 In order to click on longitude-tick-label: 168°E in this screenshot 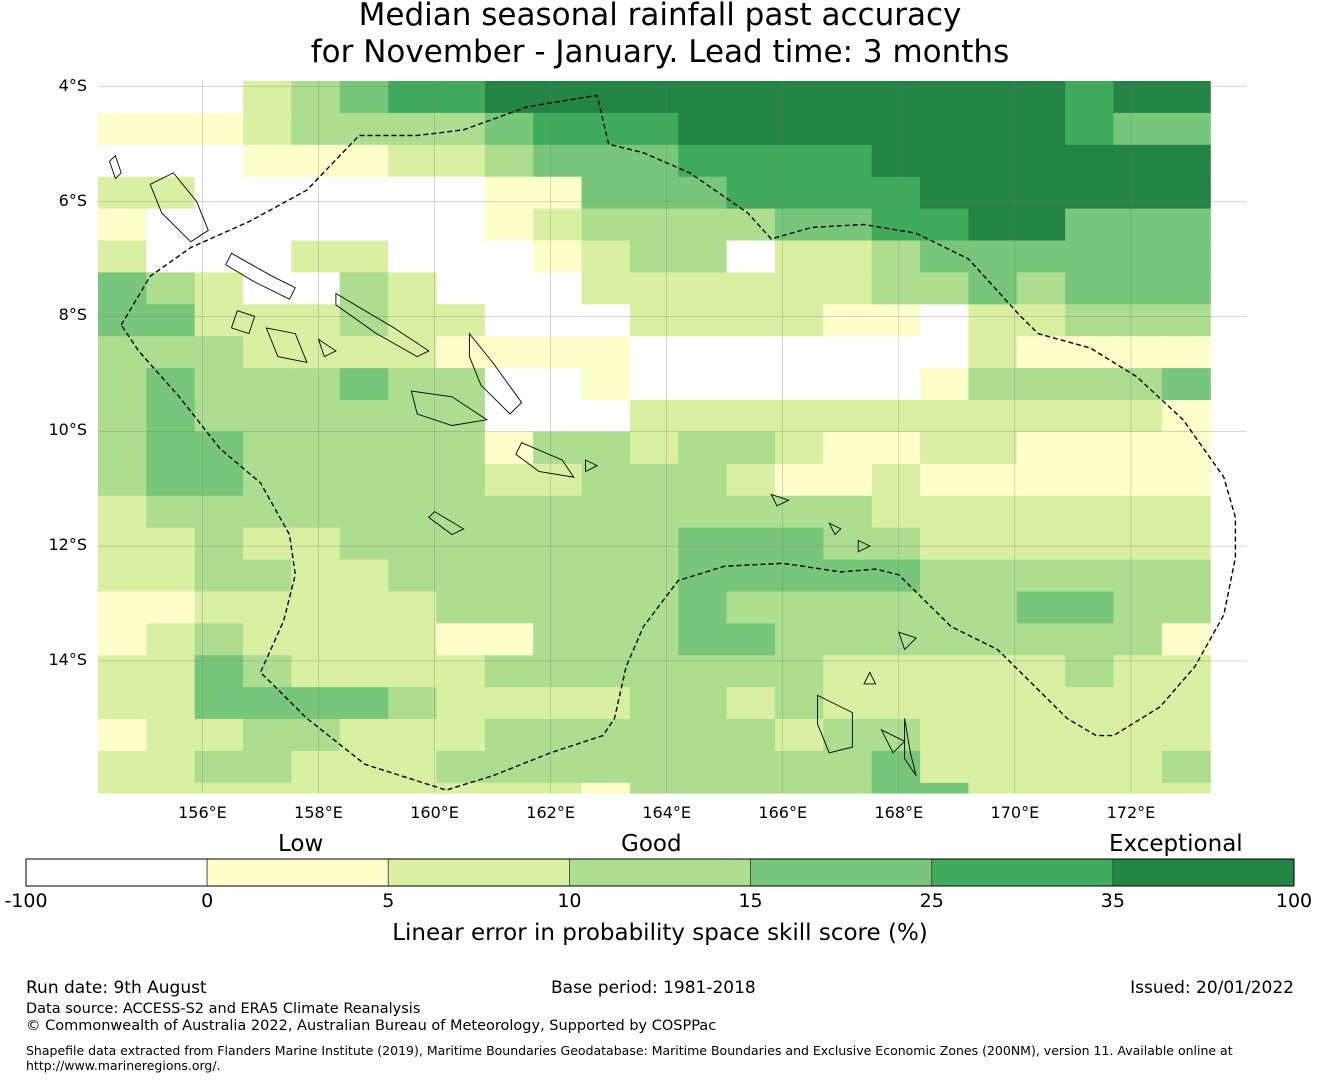, I will do `click(899, 812)`.